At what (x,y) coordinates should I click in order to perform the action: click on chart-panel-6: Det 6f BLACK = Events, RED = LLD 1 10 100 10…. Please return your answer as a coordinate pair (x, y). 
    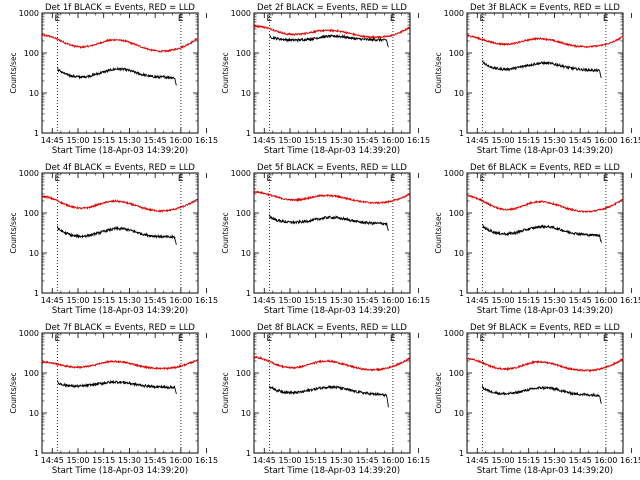
    Looking at the image, I should click on (537, 239).